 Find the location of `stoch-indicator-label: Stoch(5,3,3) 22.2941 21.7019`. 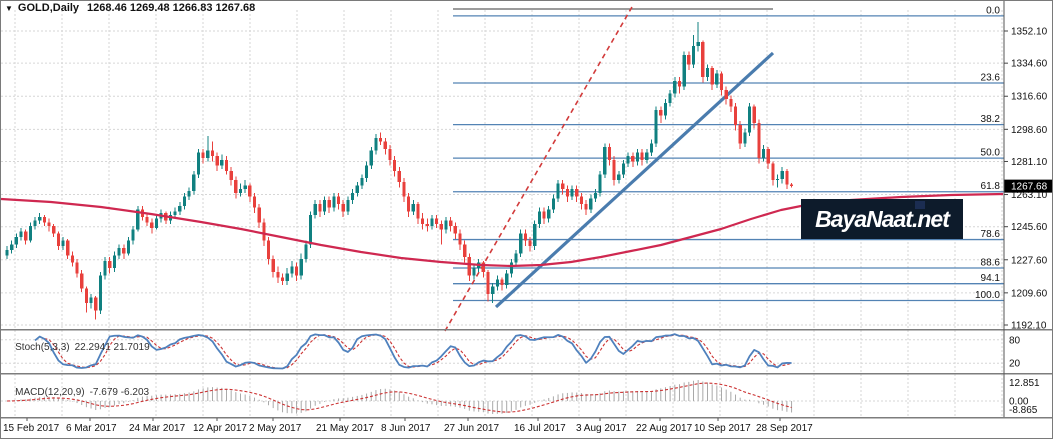

stoch-indicator-label: Stoch(5,3,3) 22.2941 21.7019 is located at coordinates (77, 347).